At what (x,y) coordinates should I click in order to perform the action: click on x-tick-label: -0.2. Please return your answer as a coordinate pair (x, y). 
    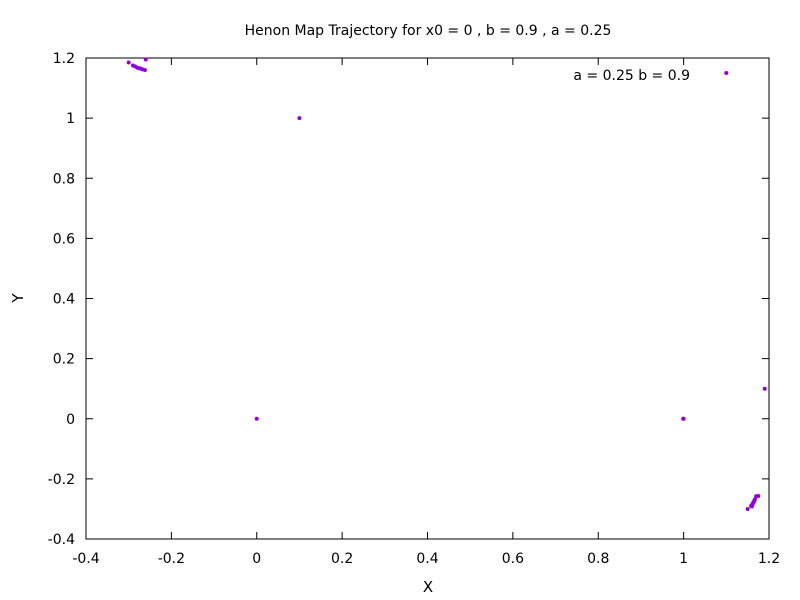
    Looking at the image, I should click on (171, 559).